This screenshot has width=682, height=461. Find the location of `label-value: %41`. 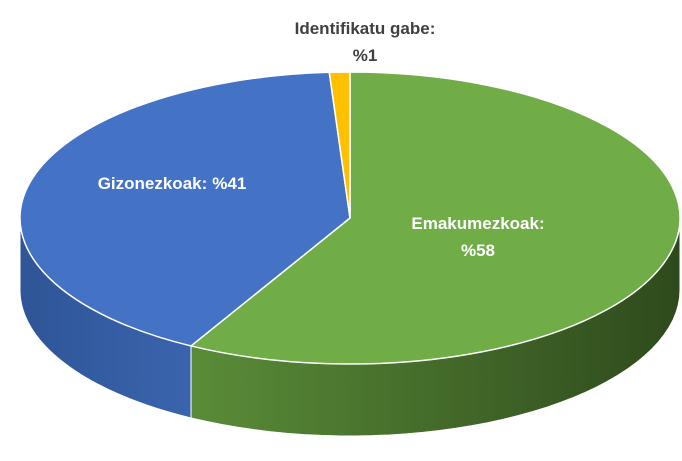

label-value: %41 is located at coordinates (229, 183).